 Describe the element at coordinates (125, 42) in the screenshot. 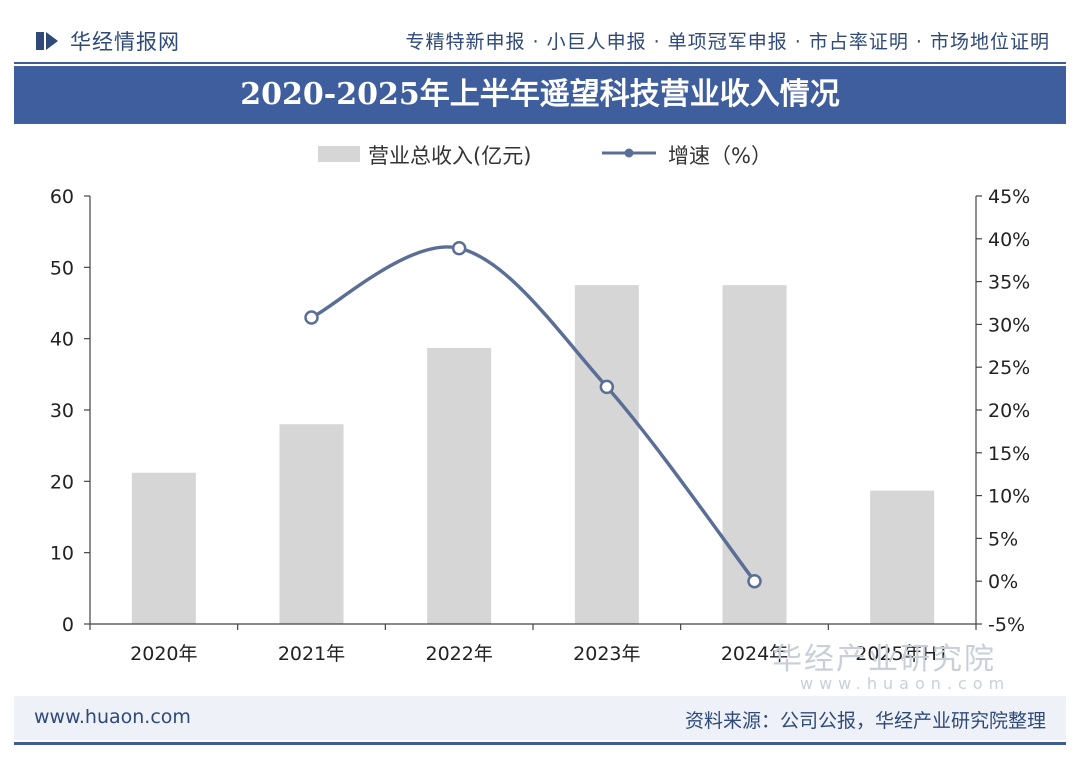

I see `brand-name: 华经情报网` at that location.